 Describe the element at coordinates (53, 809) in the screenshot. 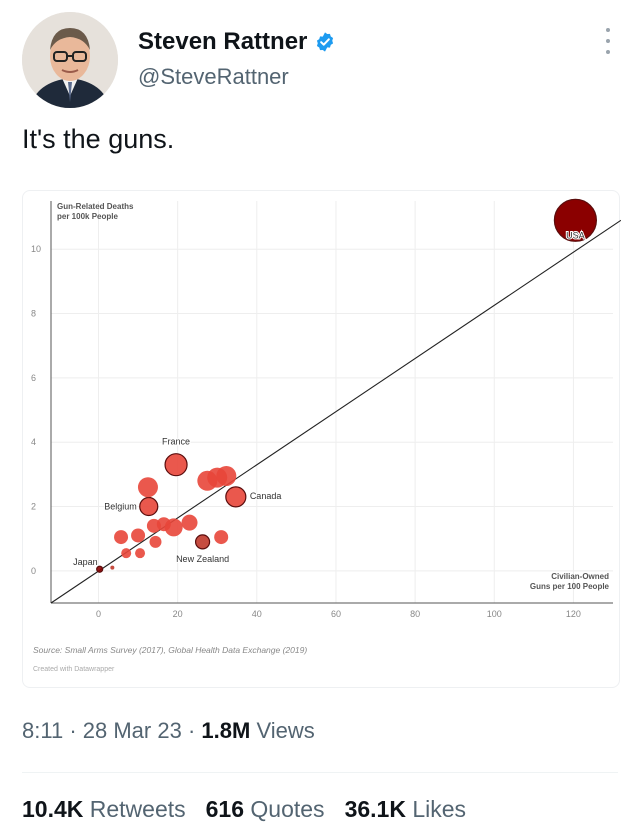

I see `retweets-count: 10.4K` at that location.